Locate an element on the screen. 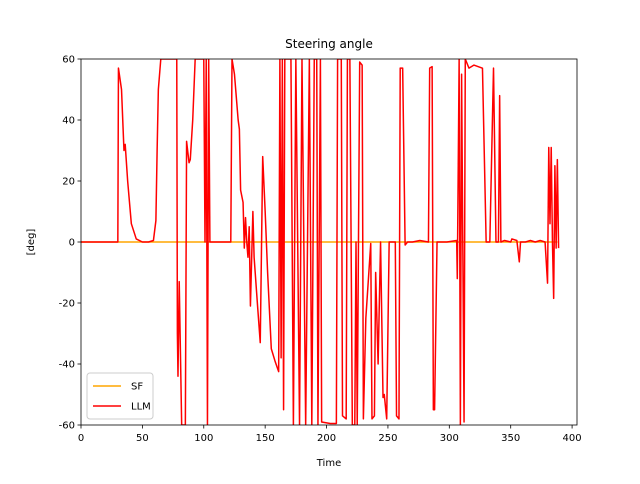 The height and width of the screenshot is (484, 640). y-tick-label: 40 is located at coordinates (68, 121).